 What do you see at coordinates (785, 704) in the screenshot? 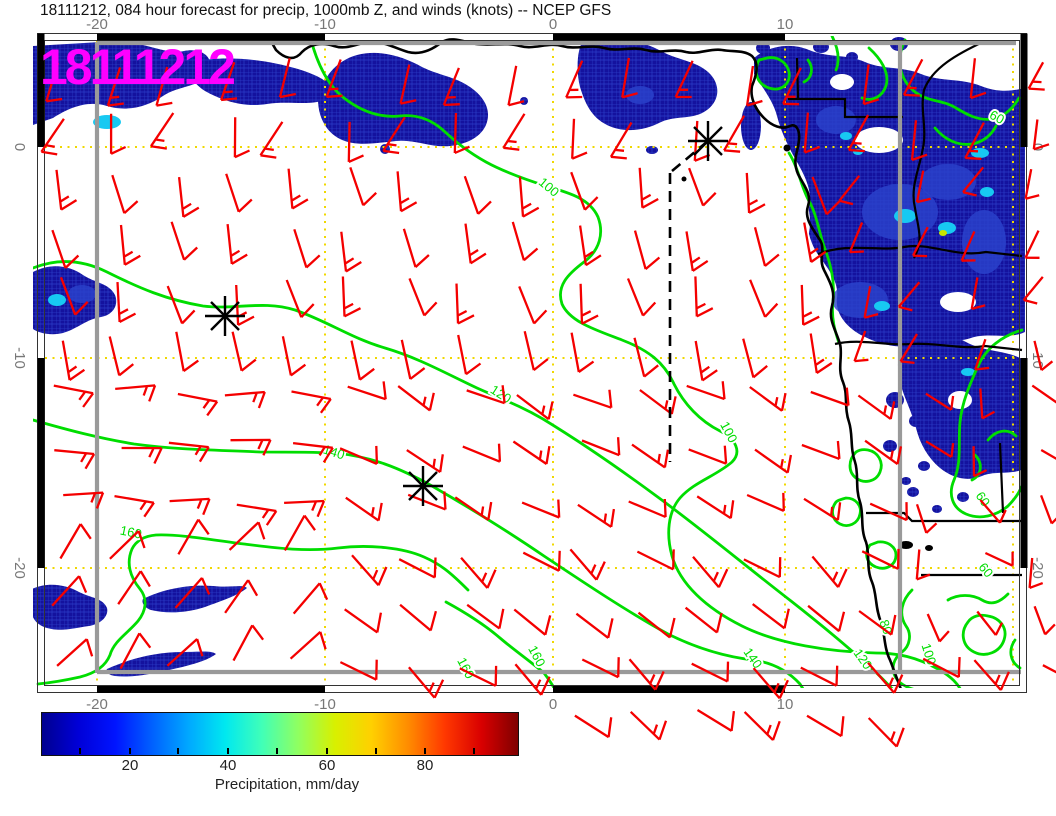
I see `axis-tick-label: 10` at bounding box center [785, 704].